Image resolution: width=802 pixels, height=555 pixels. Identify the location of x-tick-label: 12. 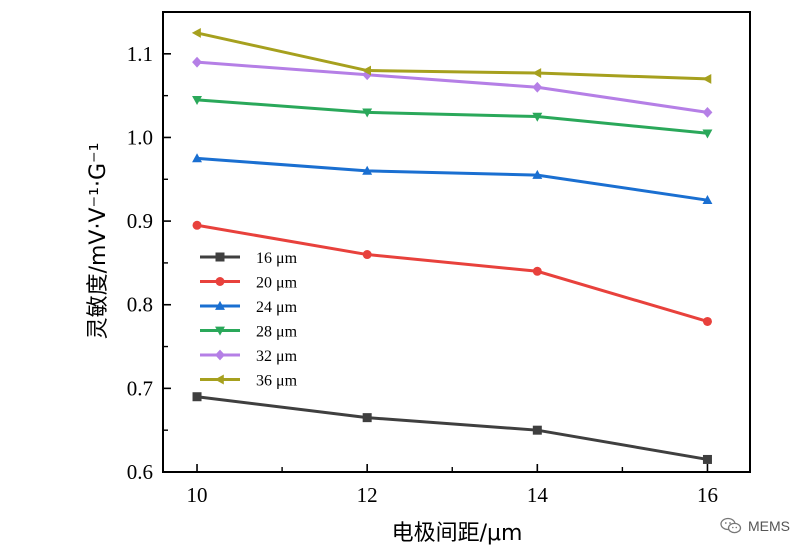
(367, 495).